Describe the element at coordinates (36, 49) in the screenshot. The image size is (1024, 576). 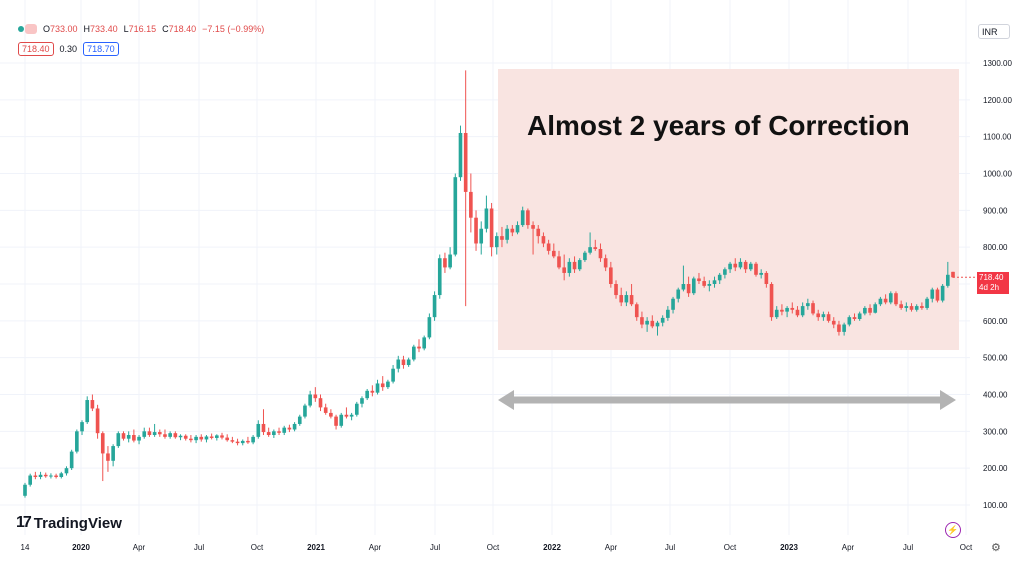
I see `bid-button: 718.40` at that location.